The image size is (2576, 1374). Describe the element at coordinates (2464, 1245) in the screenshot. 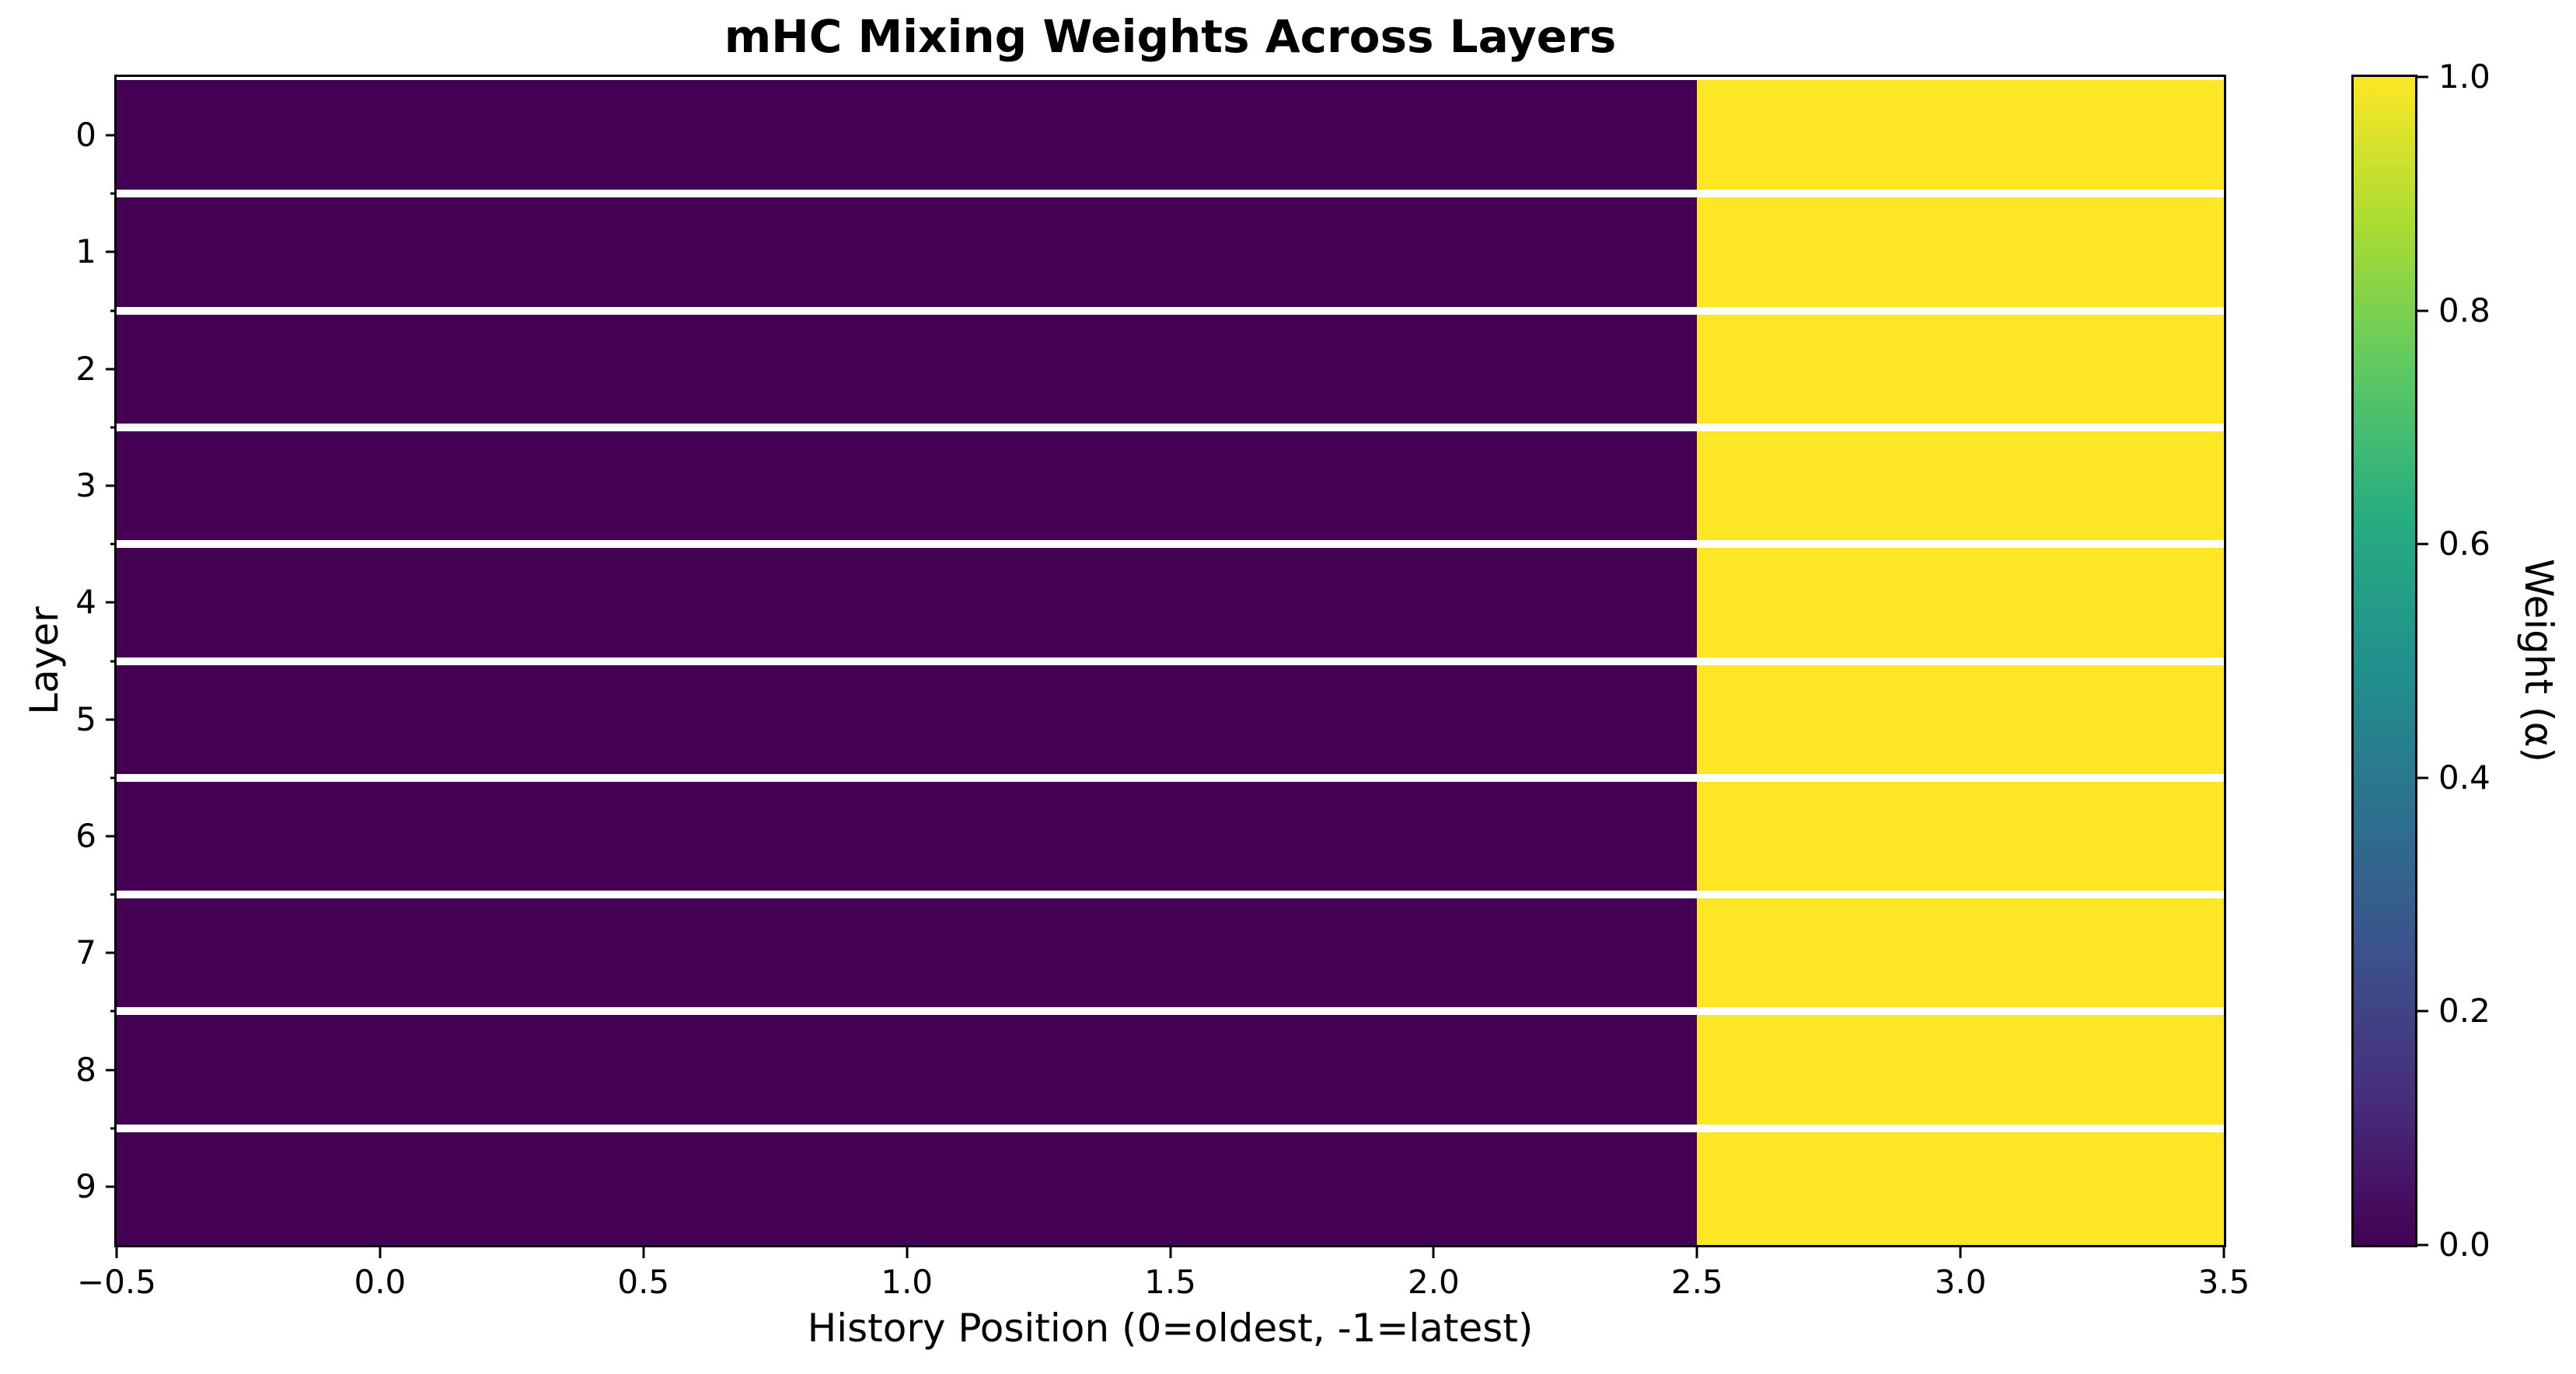

I see `colorbar-tick-label: 0.0` at that location.